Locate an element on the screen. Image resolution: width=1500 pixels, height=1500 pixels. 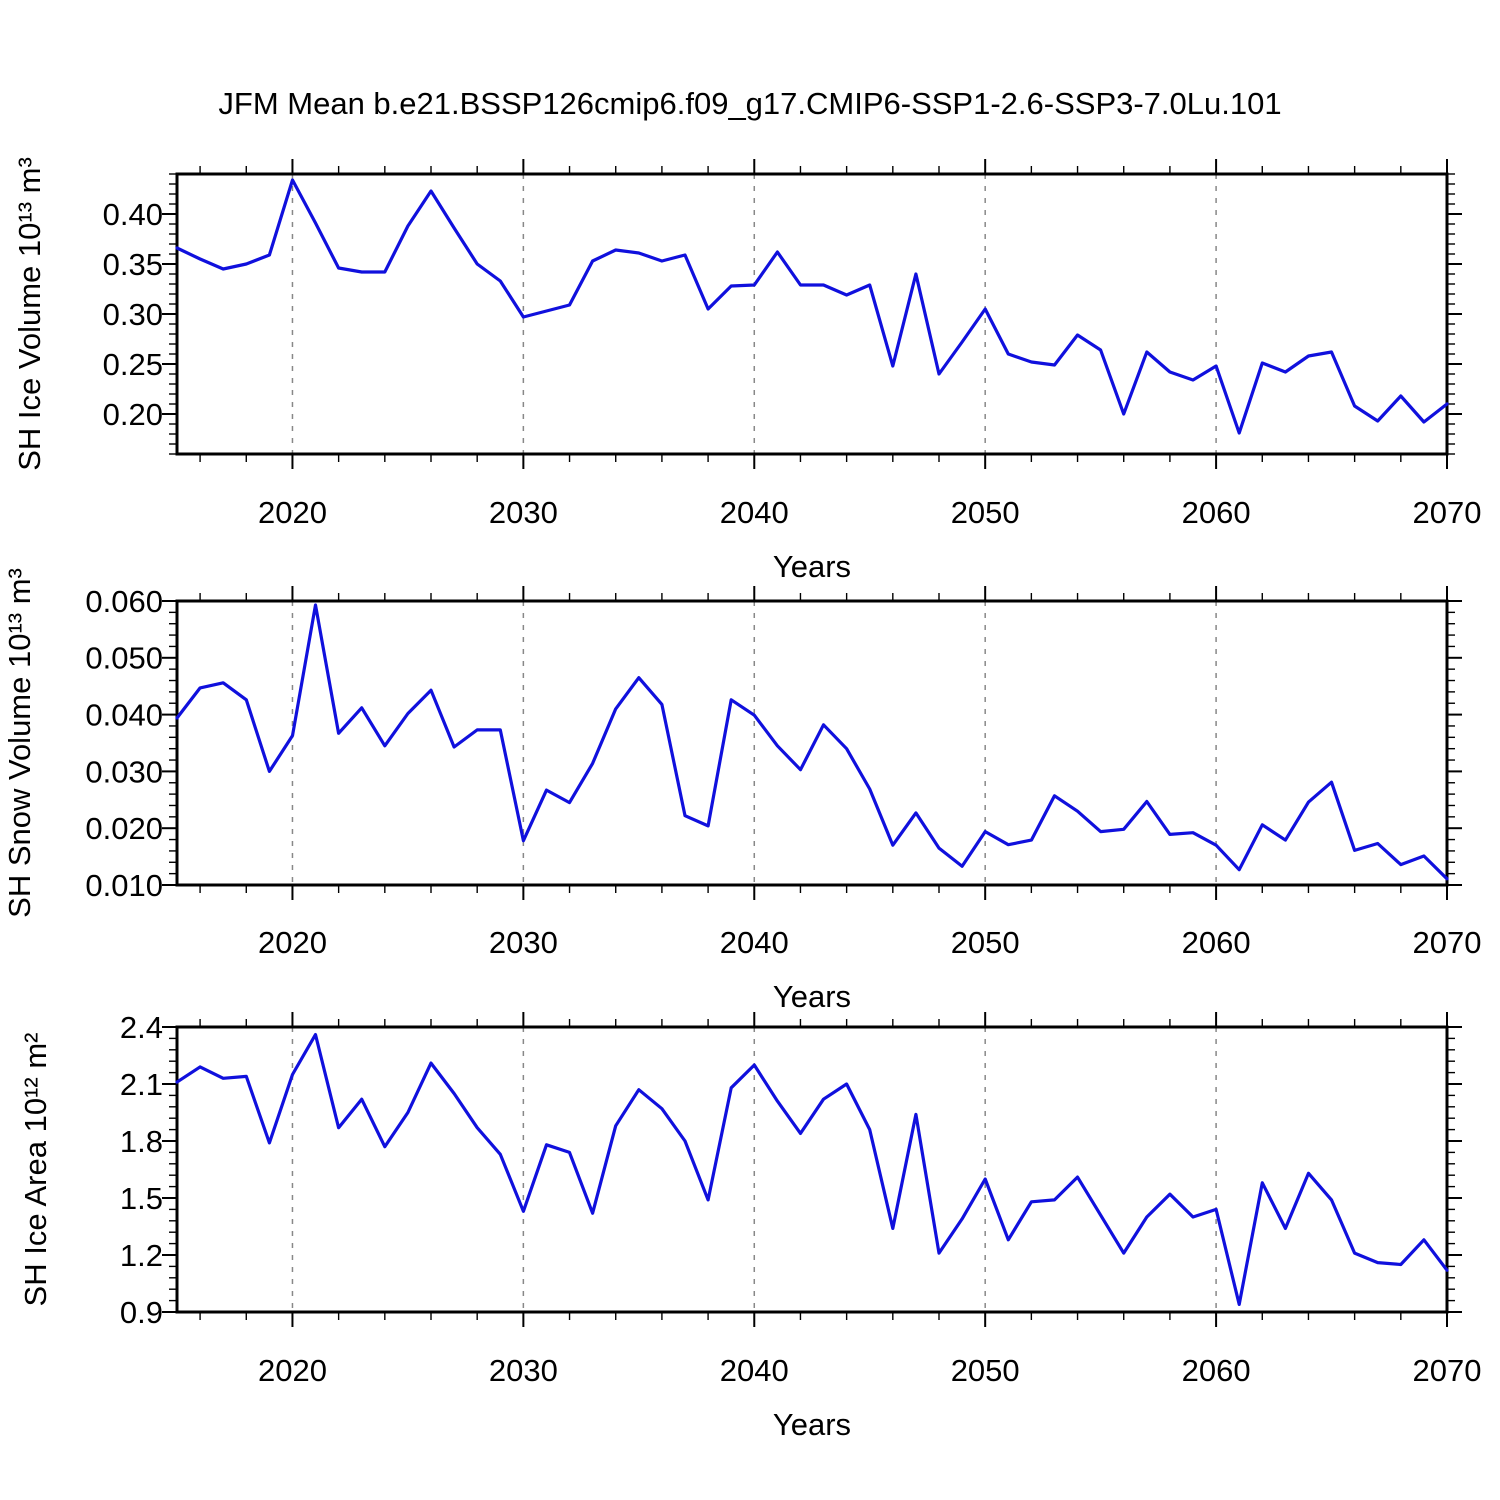
y-tick-label: 0.40 is located at coordinates (133, 214).